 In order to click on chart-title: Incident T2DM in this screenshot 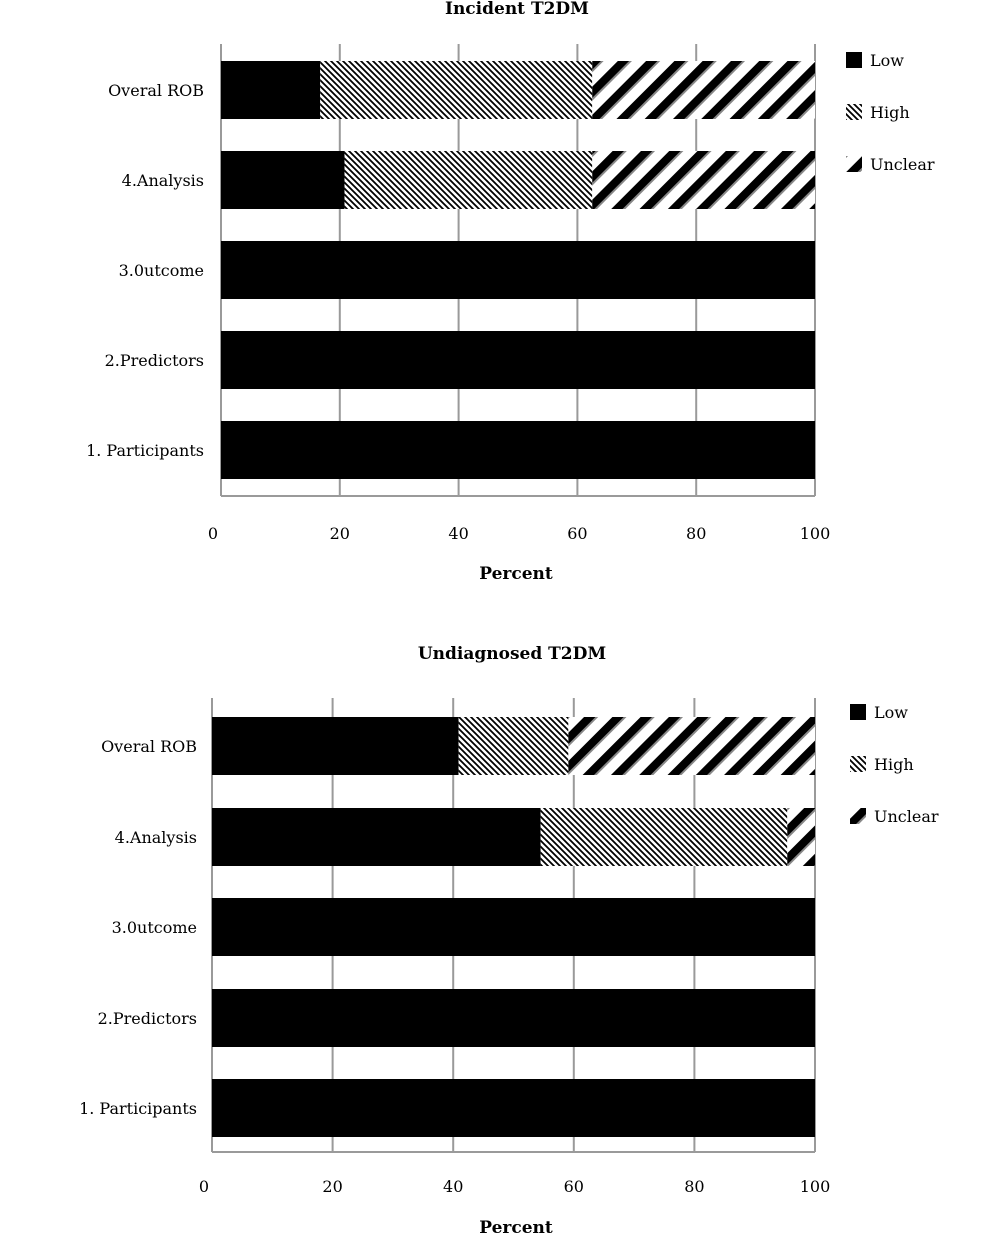, I will do `click(517, 9)`.